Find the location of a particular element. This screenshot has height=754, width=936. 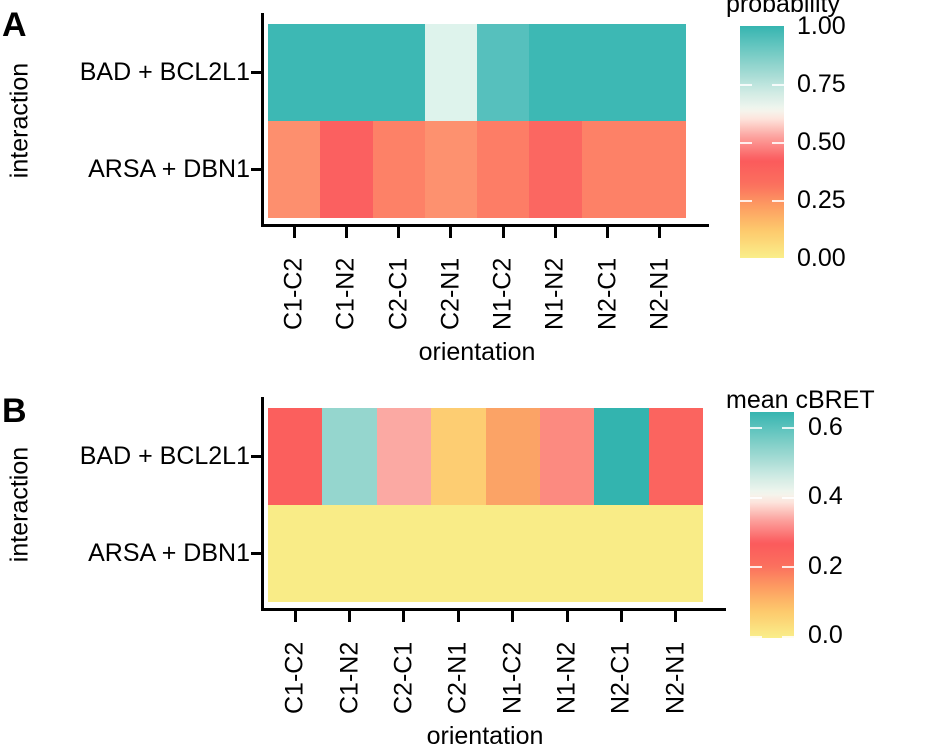

panel-b-x-axis-title: orientation is located at coordinates (485, 736).